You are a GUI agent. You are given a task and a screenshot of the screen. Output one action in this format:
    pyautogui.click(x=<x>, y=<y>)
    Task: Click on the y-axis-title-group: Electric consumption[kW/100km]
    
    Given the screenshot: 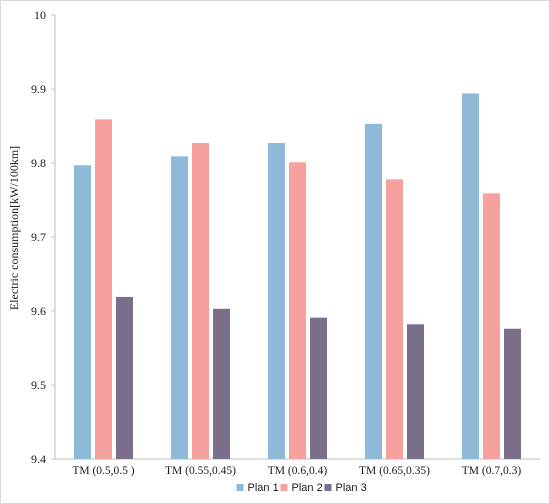 What is the action you would take?
    pyautogui.click(x=14, y=228)
    